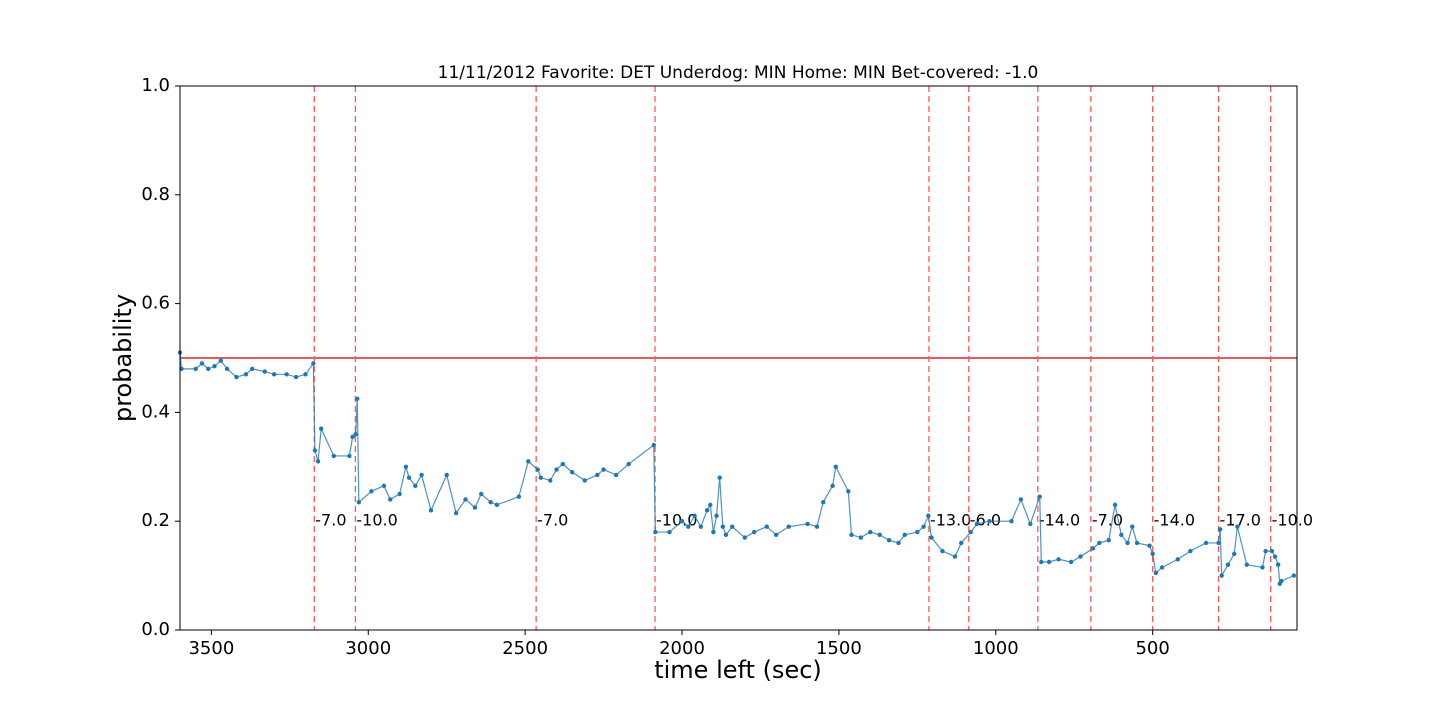 The image size is (1440, 720). What do you see at coordinates (123, 358) in the screenshot?
I see `y-axis-label: probability` at bounding box center [123, 358].